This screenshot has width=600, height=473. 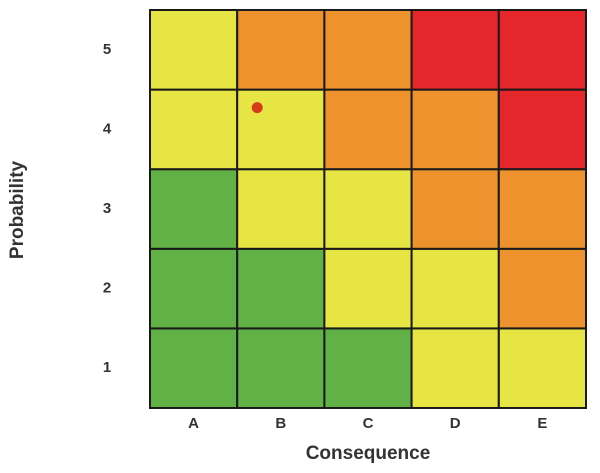 What do you see at coordinates (257, 108) in the screenshot?
I see `risk-marker` at bounding box center [257, 108].